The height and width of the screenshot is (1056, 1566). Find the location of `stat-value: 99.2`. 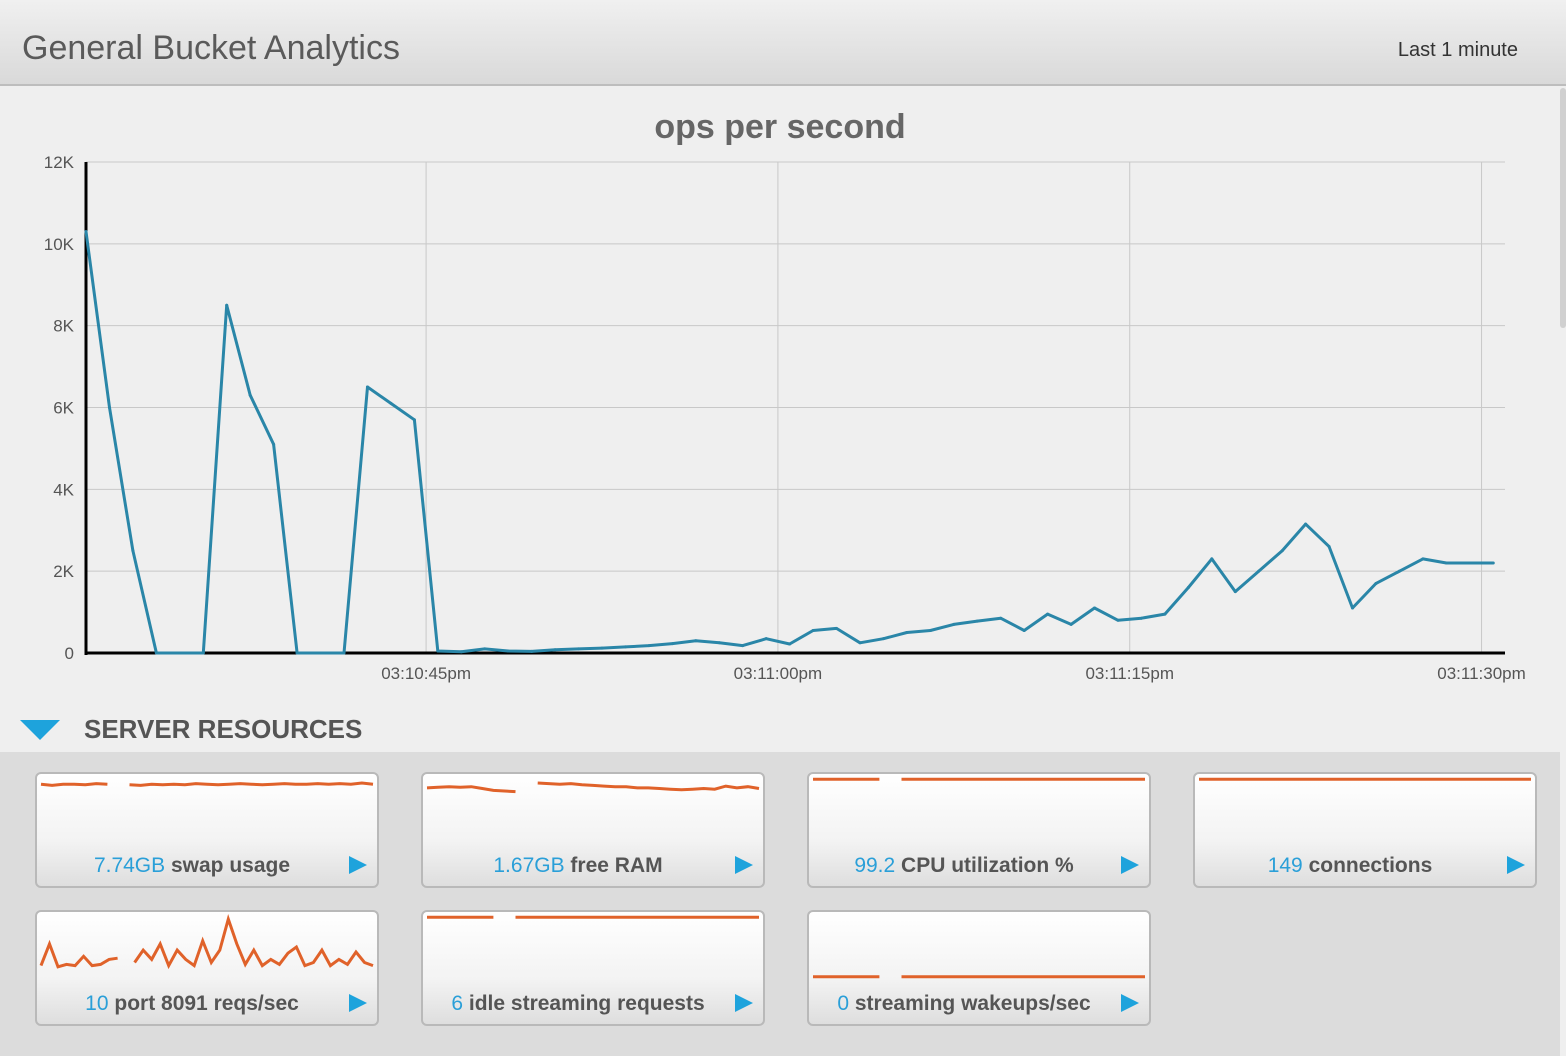

stat-value: 99.2 is located at coordinates (875, 865).